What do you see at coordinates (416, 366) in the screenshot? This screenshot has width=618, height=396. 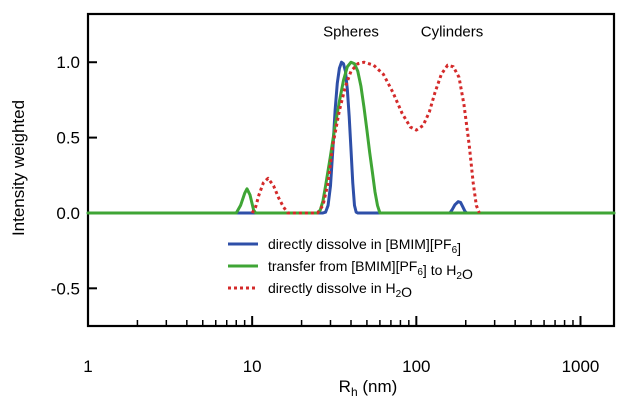 I see `x-tick-label: 100` at bounding box center [416, 366].